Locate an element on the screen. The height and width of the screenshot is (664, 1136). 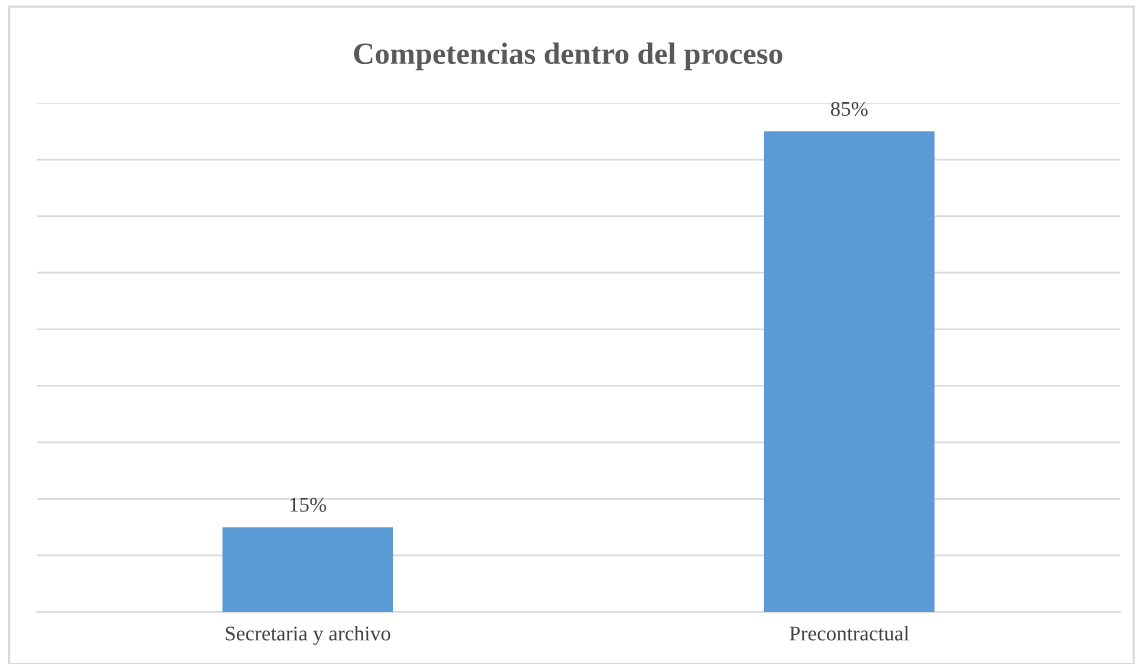
data-label: 15% is located at coordinates (308, 504).